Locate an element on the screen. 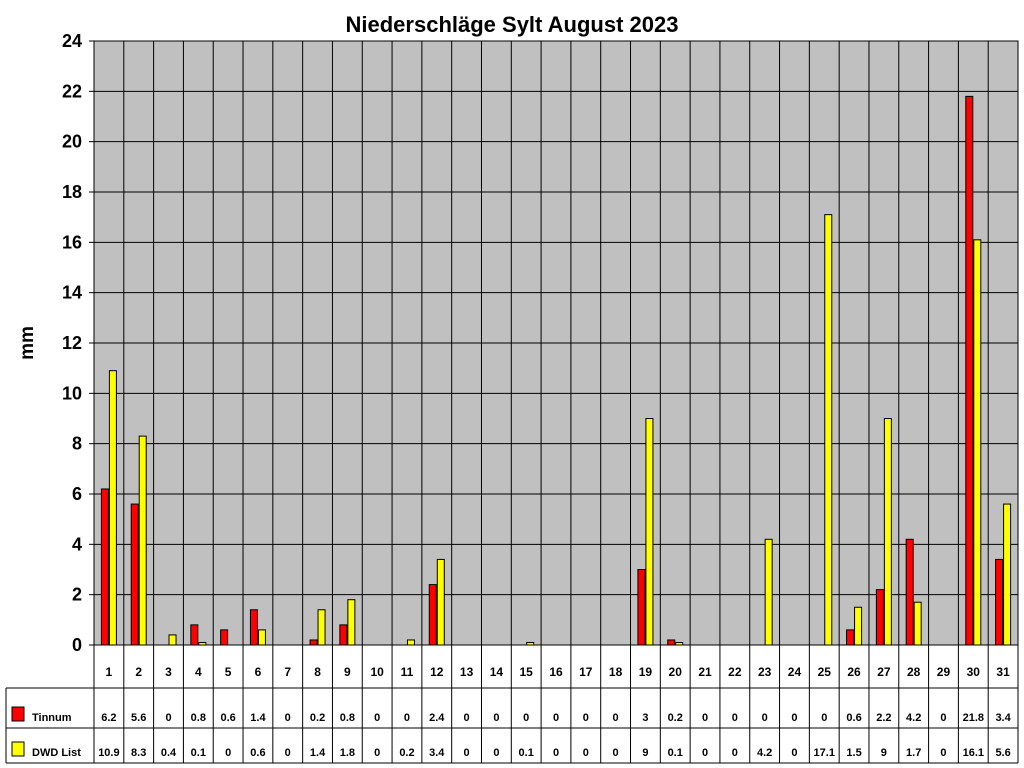  table-cell-value: 3.4 is located at coordinates (1003, 718).